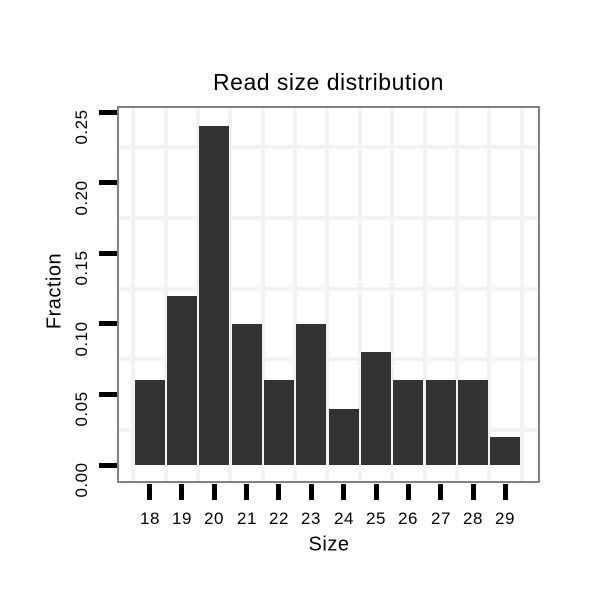 This screenshot has width=600, height=600. What do you see at coordinates (182, 518) in the screenshot?
I see `x-tick-label: 19` at bounding box center [182, 518].